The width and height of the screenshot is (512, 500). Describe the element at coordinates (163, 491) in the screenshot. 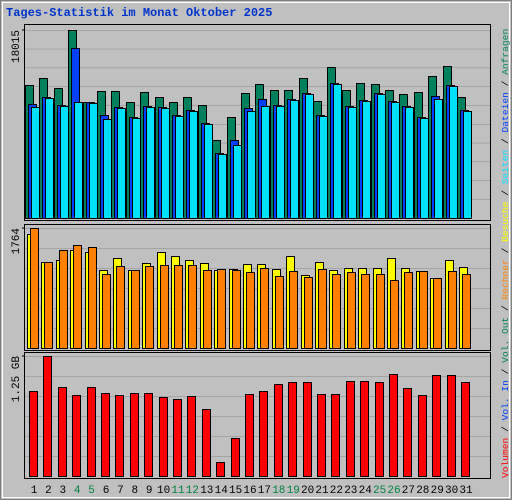

I see `x-tick-label: 10` at that location.